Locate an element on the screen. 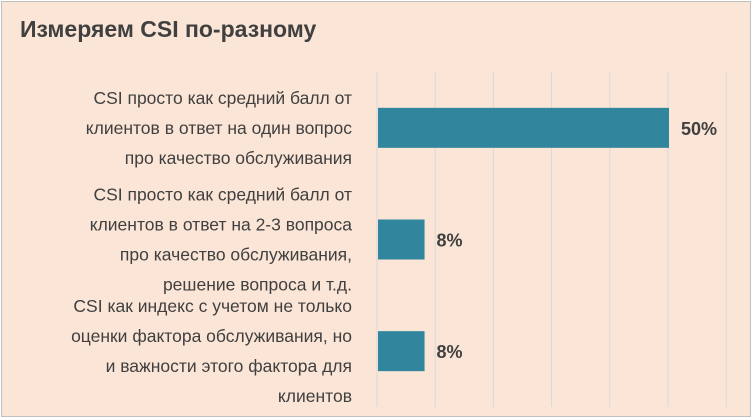 Image resolution: width=752 pixels, height=418 pixels. data-label: 50% is located at coordinates (699, 129).